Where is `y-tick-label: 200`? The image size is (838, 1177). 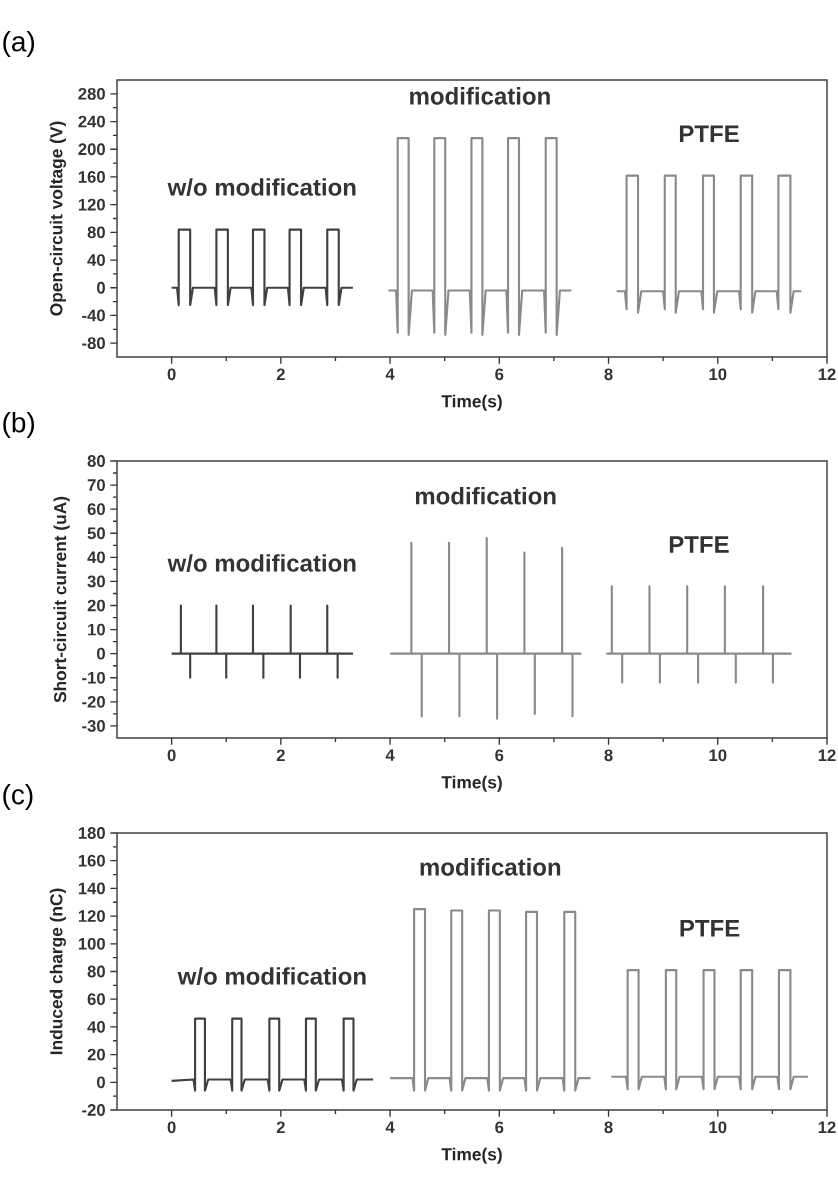
y-tick-label: 200 is located at coordinates (91, 149).